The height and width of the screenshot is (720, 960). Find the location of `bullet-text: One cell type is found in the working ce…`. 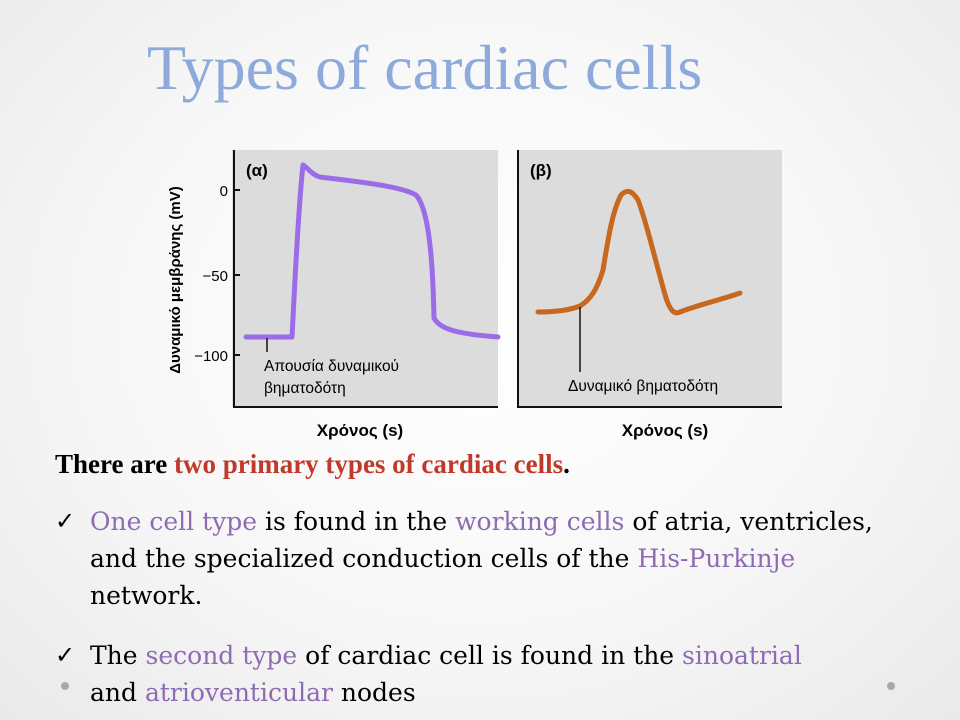

bullet-text: One cell type is found in the working ce… is located at coordinates (495, 558).